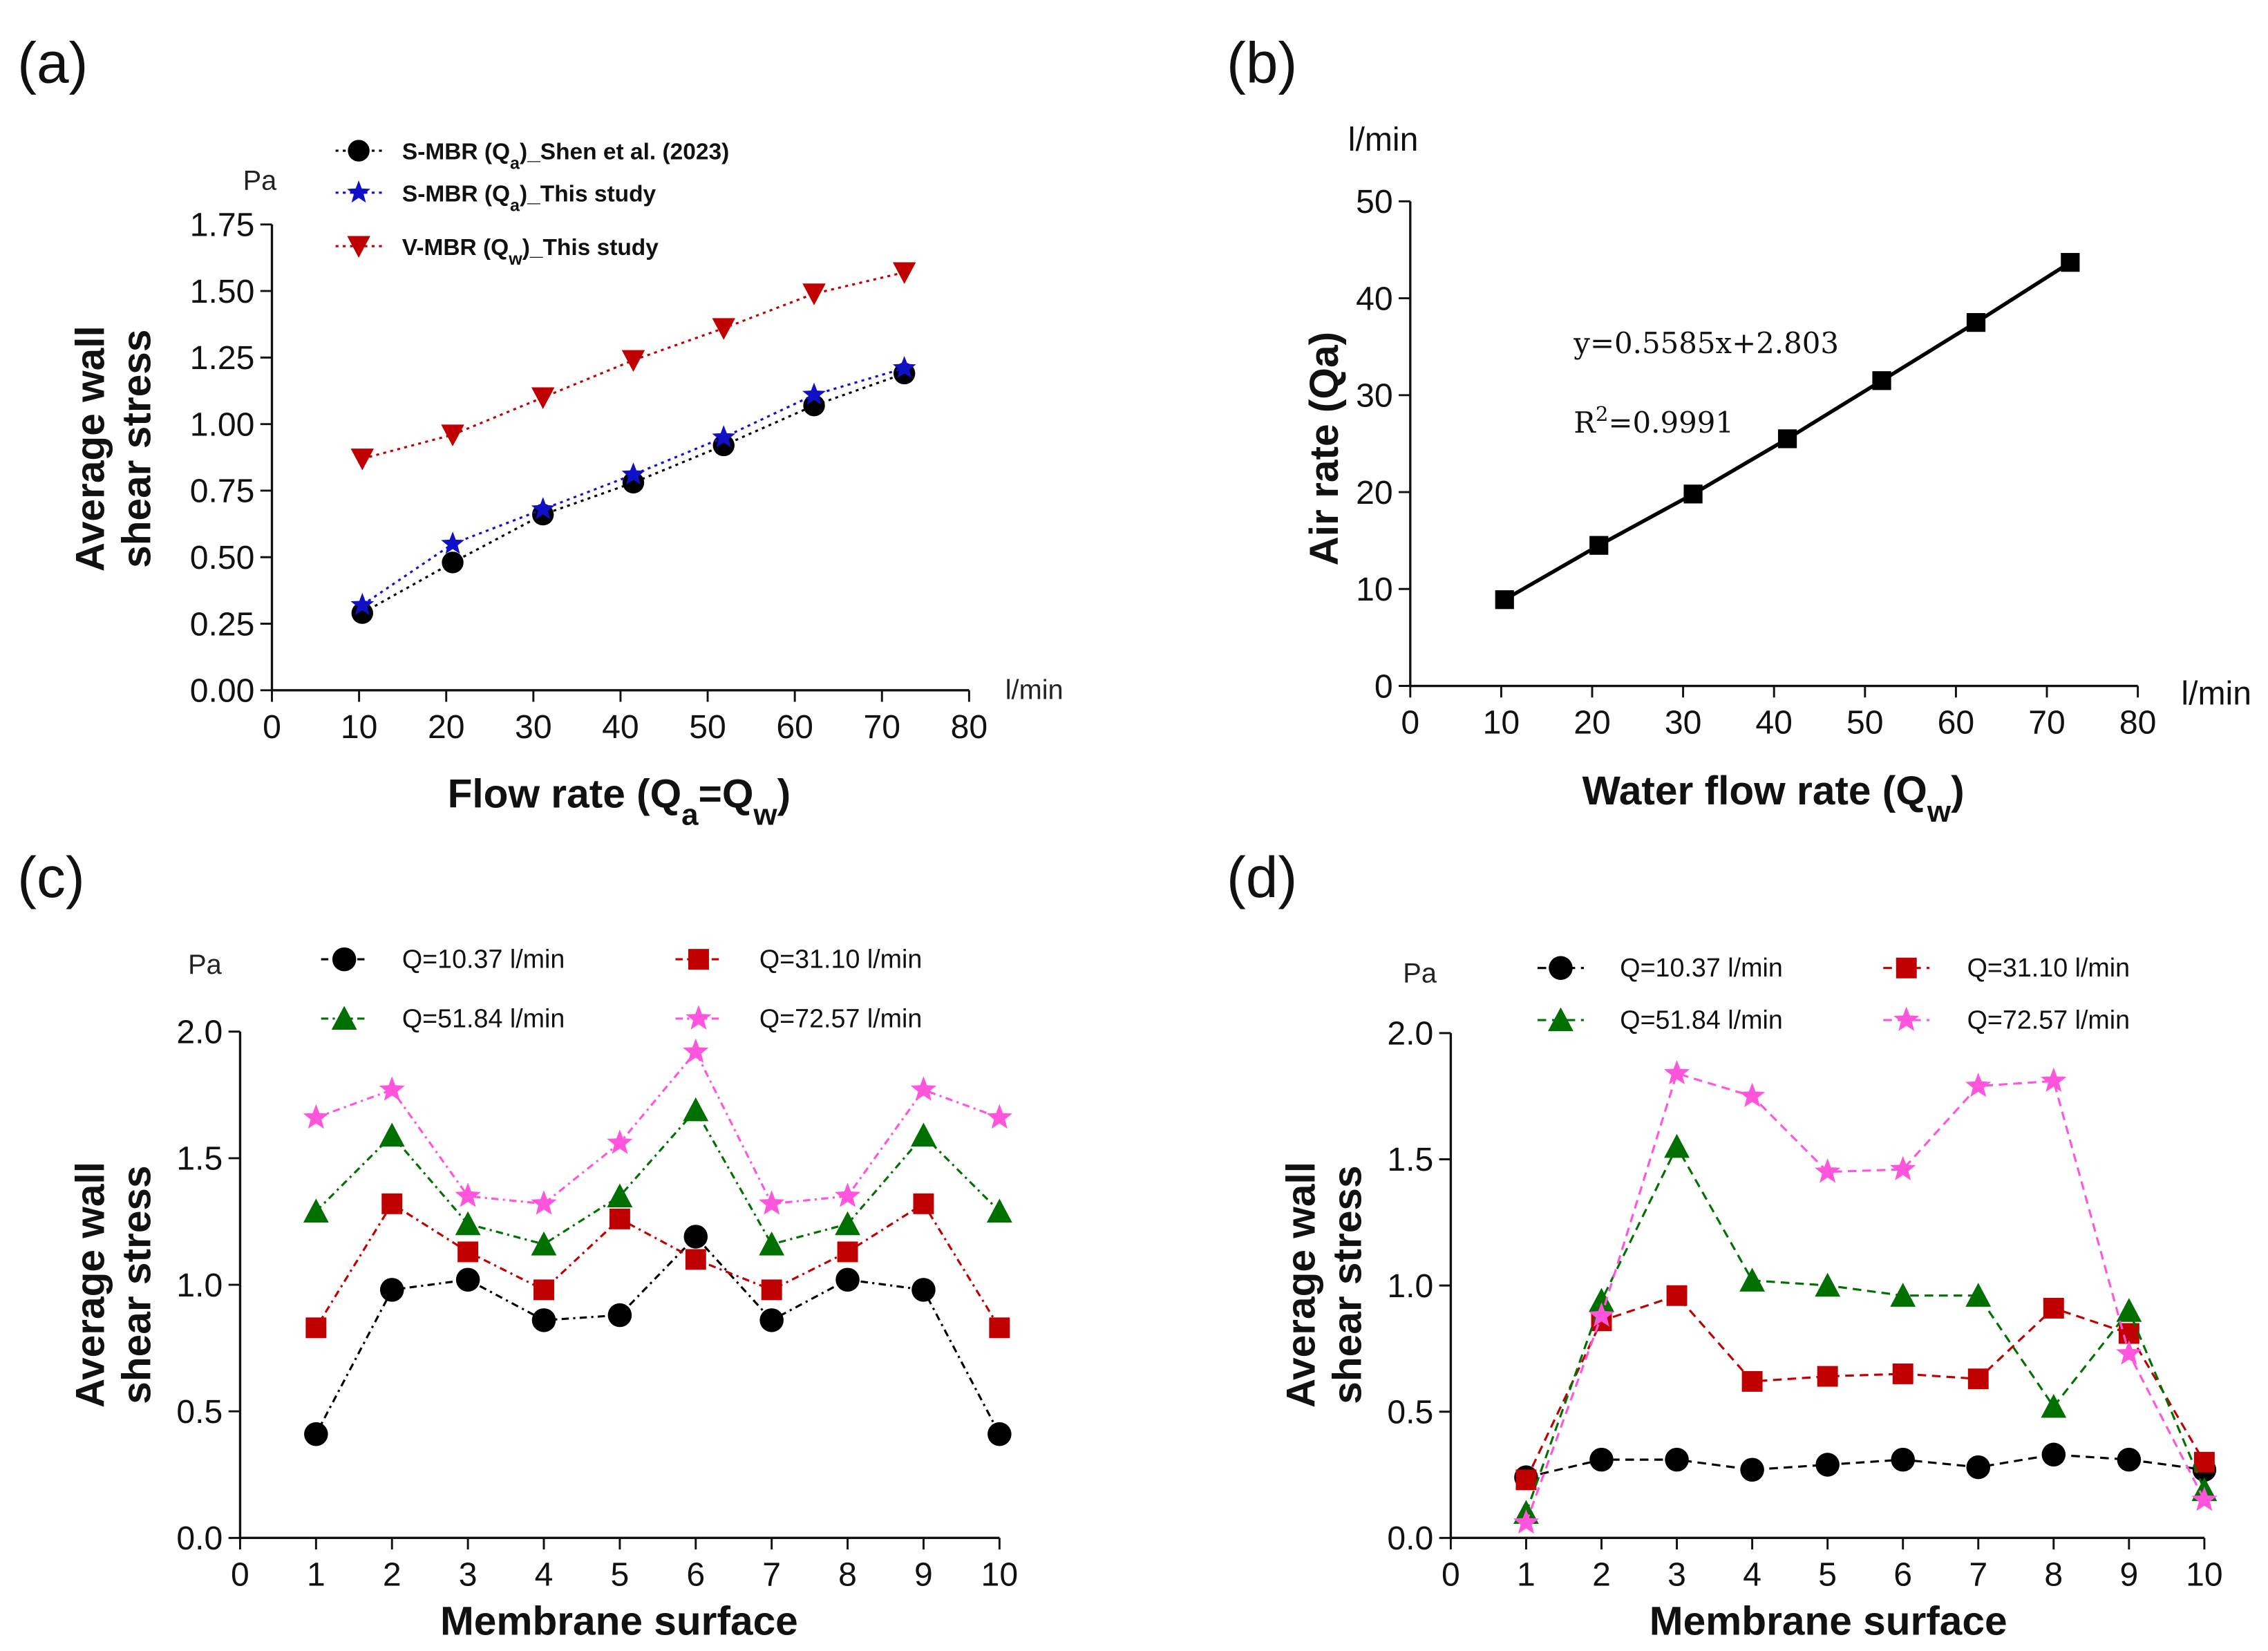 This screenshot has width=2268, height=1651. What do you see at coordinates (530, 252) in the screenshot?
I see `legend-label: V-MBR (Qw)_This study` at bounding box center [530, 252].